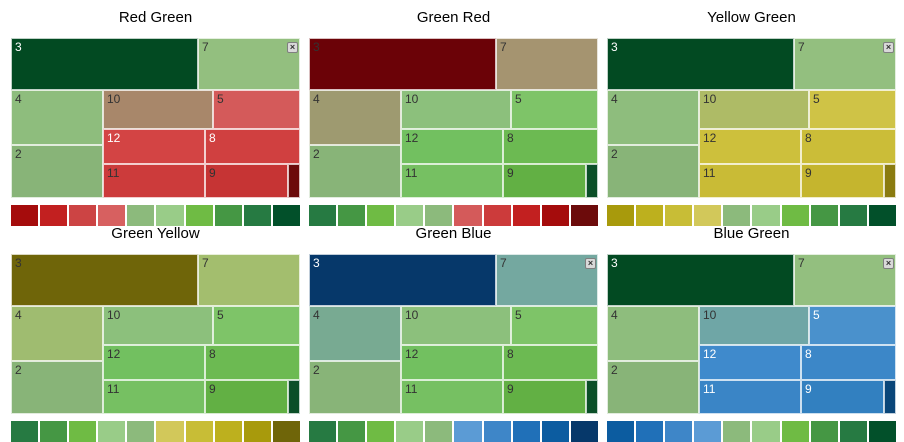 This screenshot has width=904, height=442. Describe the element at coordinates (709, 173) in the screenshot. I see `cell-label: 11` at that location.